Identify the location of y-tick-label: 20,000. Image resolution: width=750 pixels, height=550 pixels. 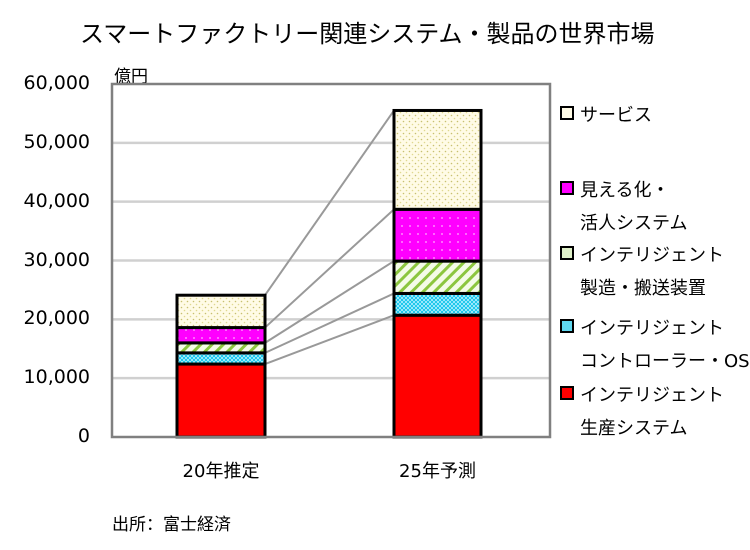
(56, 318).